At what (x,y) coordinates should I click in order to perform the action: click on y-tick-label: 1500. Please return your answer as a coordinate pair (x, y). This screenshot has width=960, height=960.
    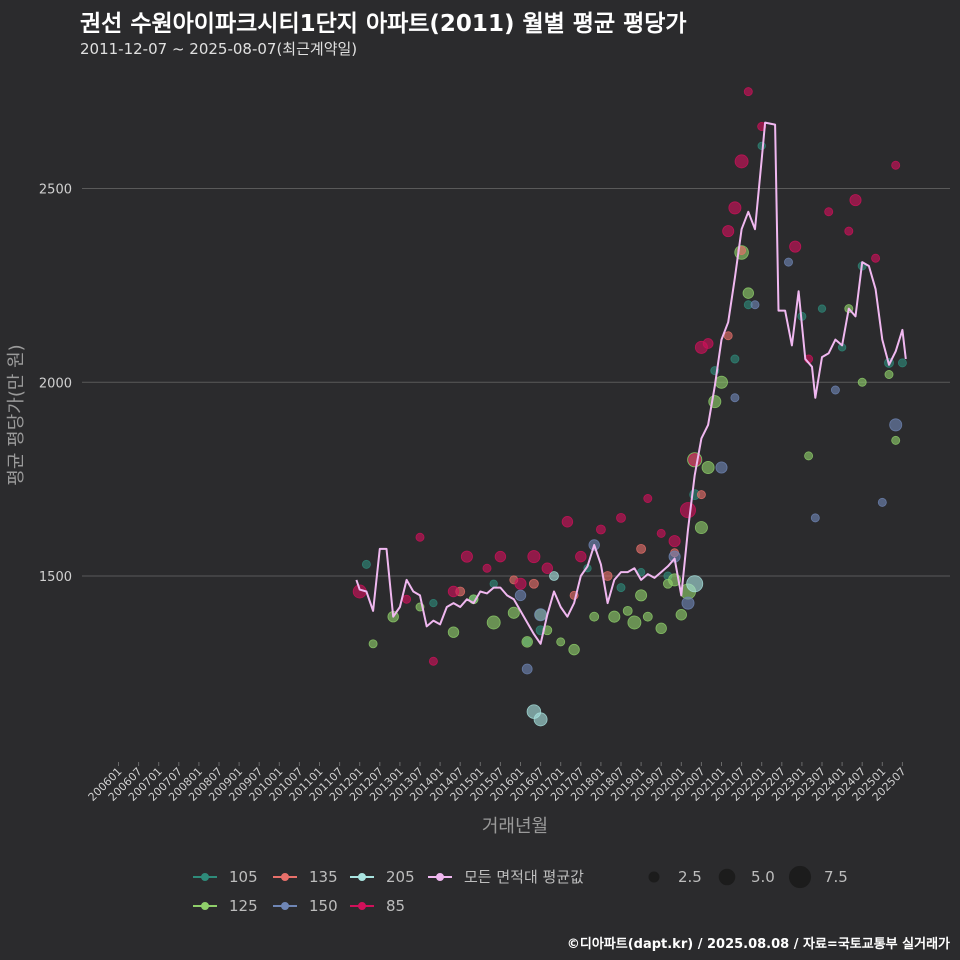
    Looking at the image, I should click on (55, 577).